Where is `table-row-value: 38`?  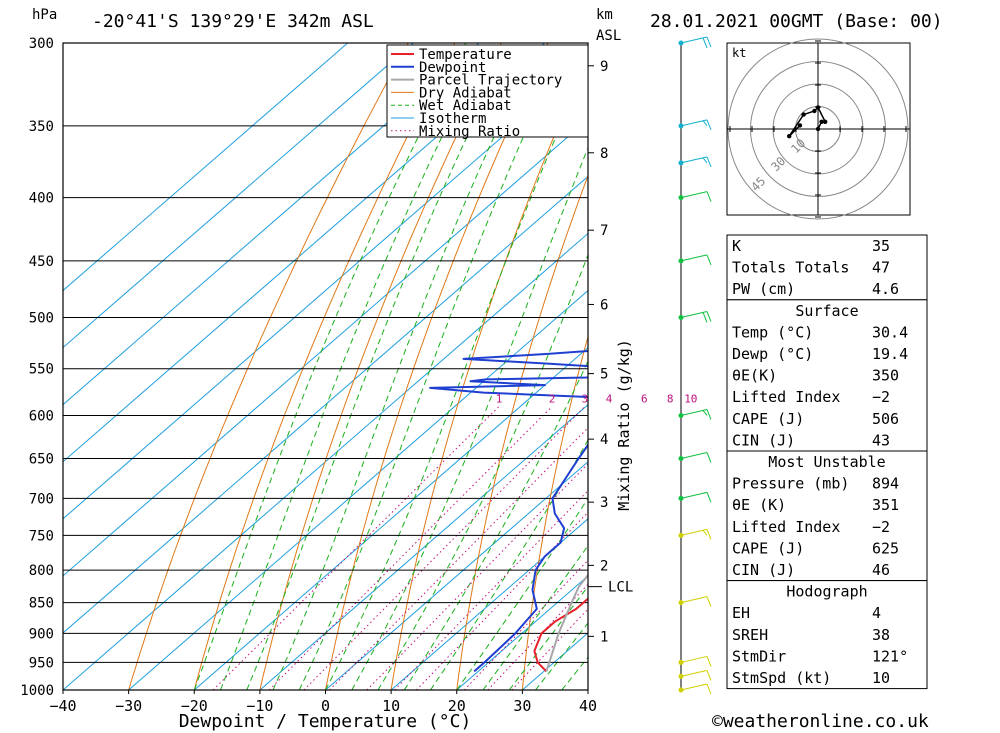
table-row-value: 38 is located at coordinates (881, 635).